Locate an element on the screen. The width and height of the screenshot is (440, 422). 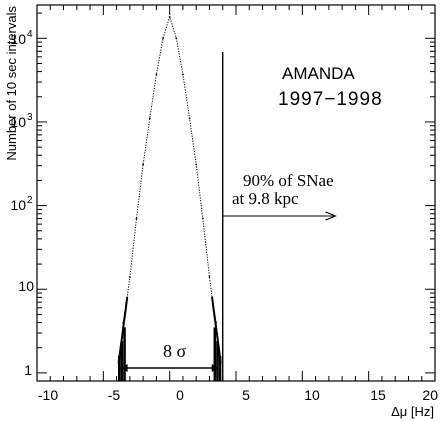
years-label: 1997−1998 is located at coordinates (330, 99).